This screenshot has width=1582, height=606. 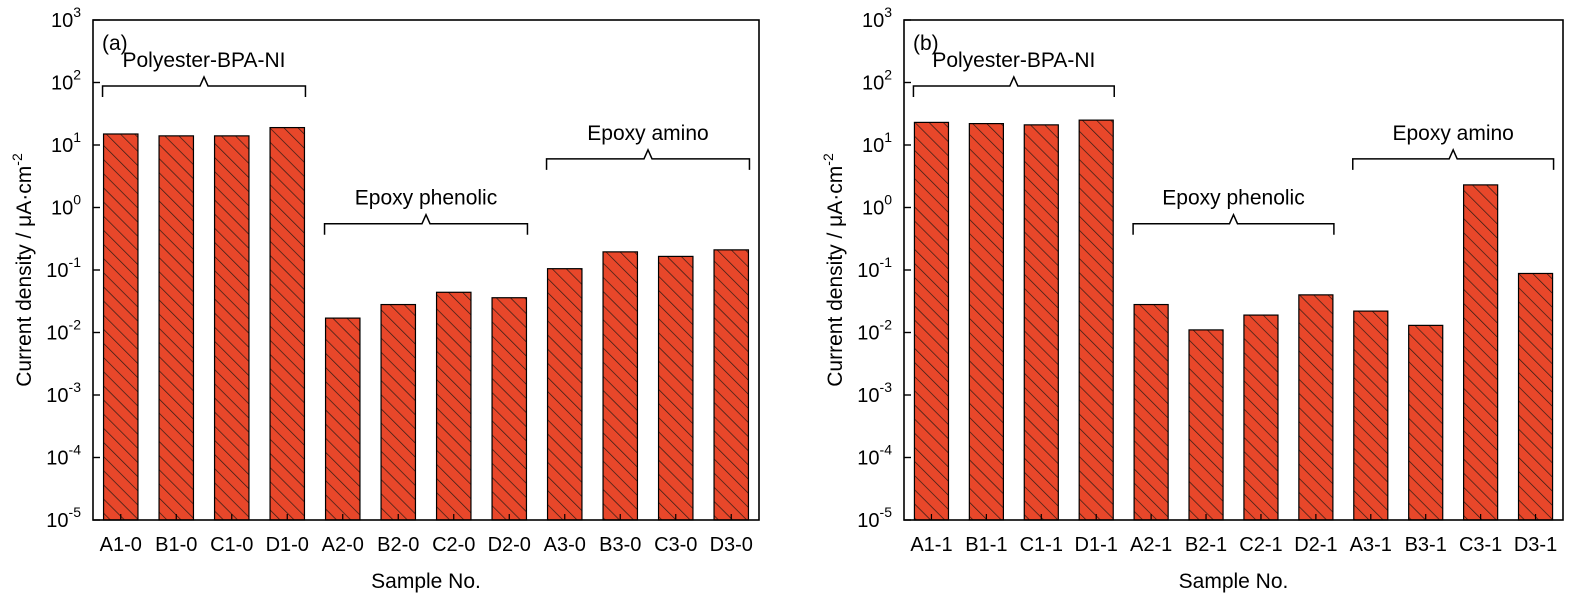 What do you see at coordinates (115, 43) in the screenshot?
I see `panel-label: (a)` at bounding box center [115, 43].